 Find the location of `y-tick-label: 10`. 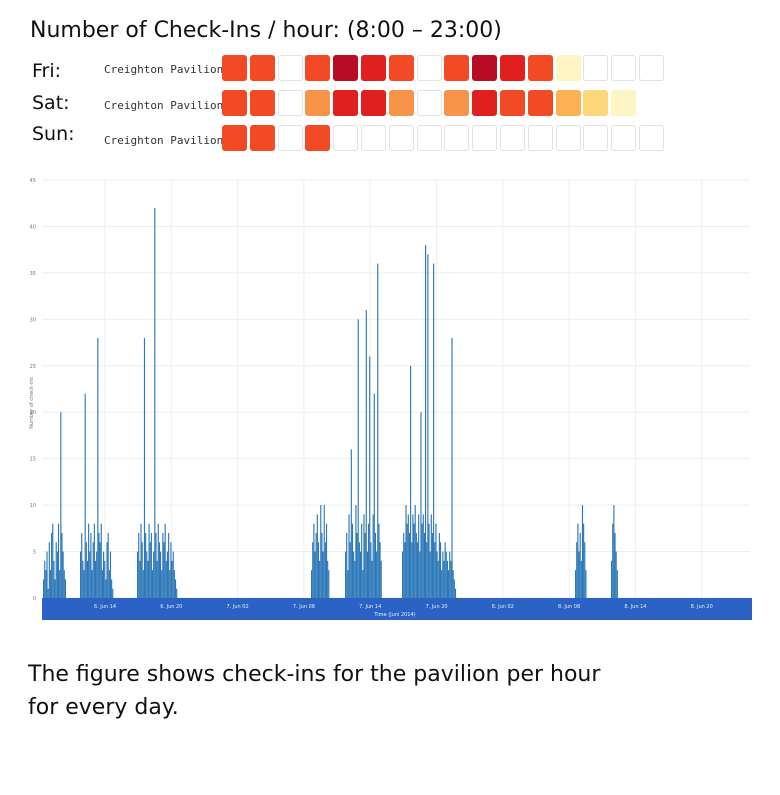

y-tick-label: 10 is located at coordinates (33, 506).